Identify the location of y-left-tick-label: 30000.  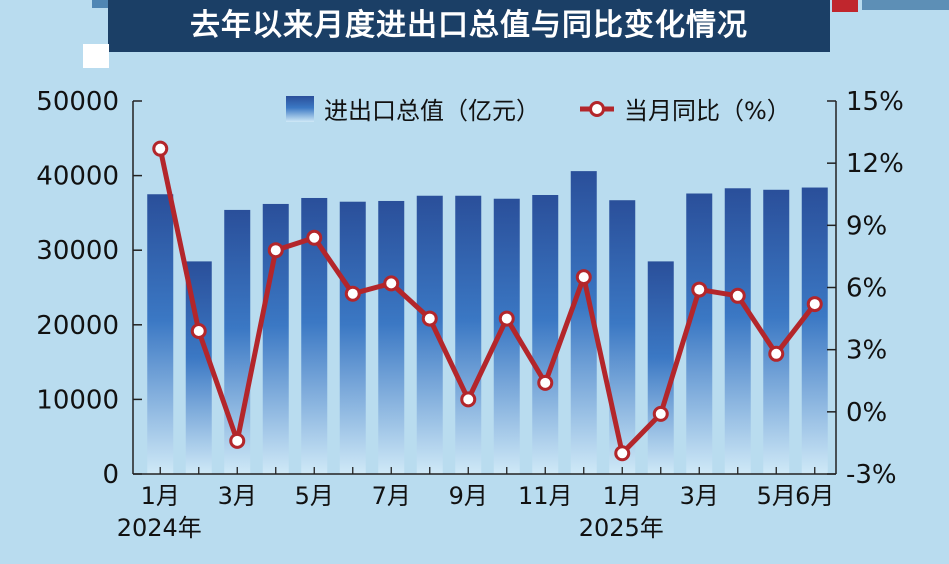
(77, 251).